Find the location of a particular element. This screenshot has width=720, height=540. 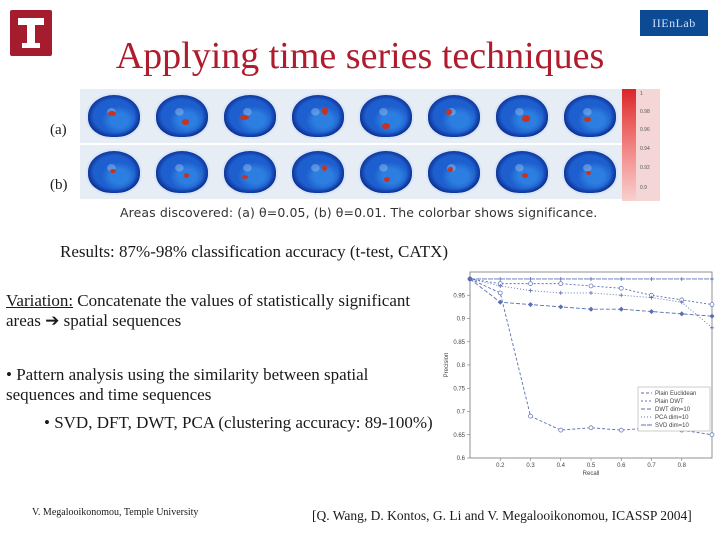

x-tick-label: 0.3 is located at coordinates (530, 466).